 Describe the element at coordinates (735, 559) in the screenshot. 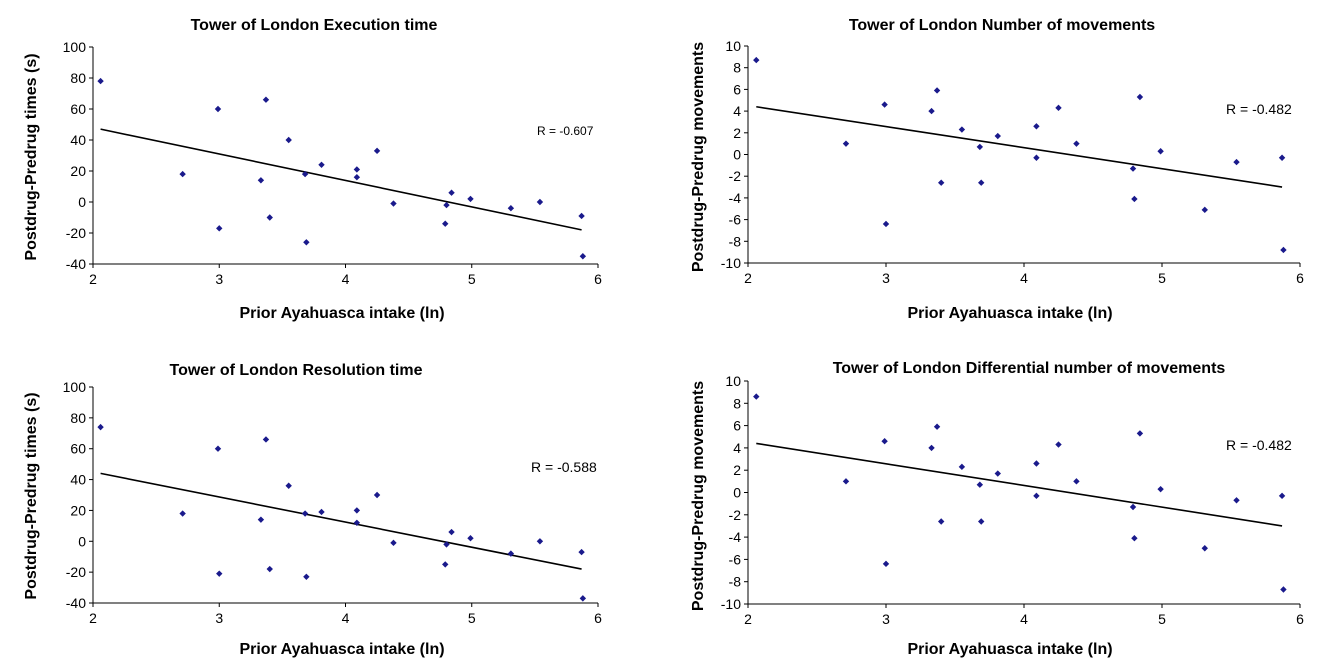

I see `y-tick-label: -6` at that location.